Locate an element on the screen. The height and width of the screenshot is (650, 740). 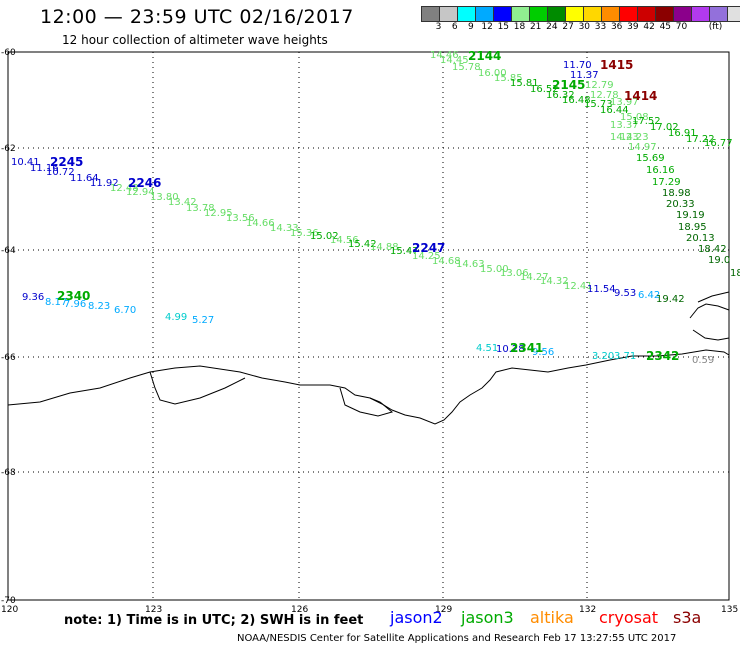
swh-value: 15.69 is located at coordinates (650, 158).